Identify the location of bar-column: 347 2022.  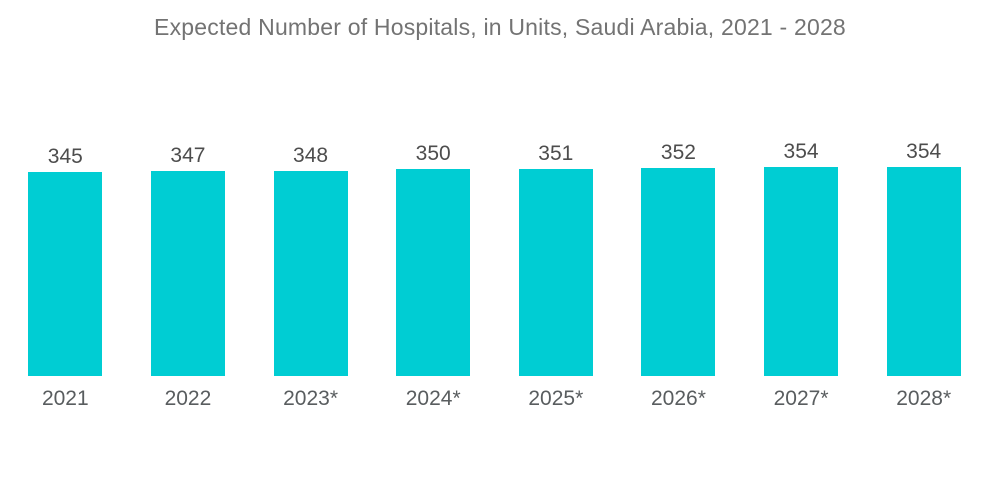
(188, 210).